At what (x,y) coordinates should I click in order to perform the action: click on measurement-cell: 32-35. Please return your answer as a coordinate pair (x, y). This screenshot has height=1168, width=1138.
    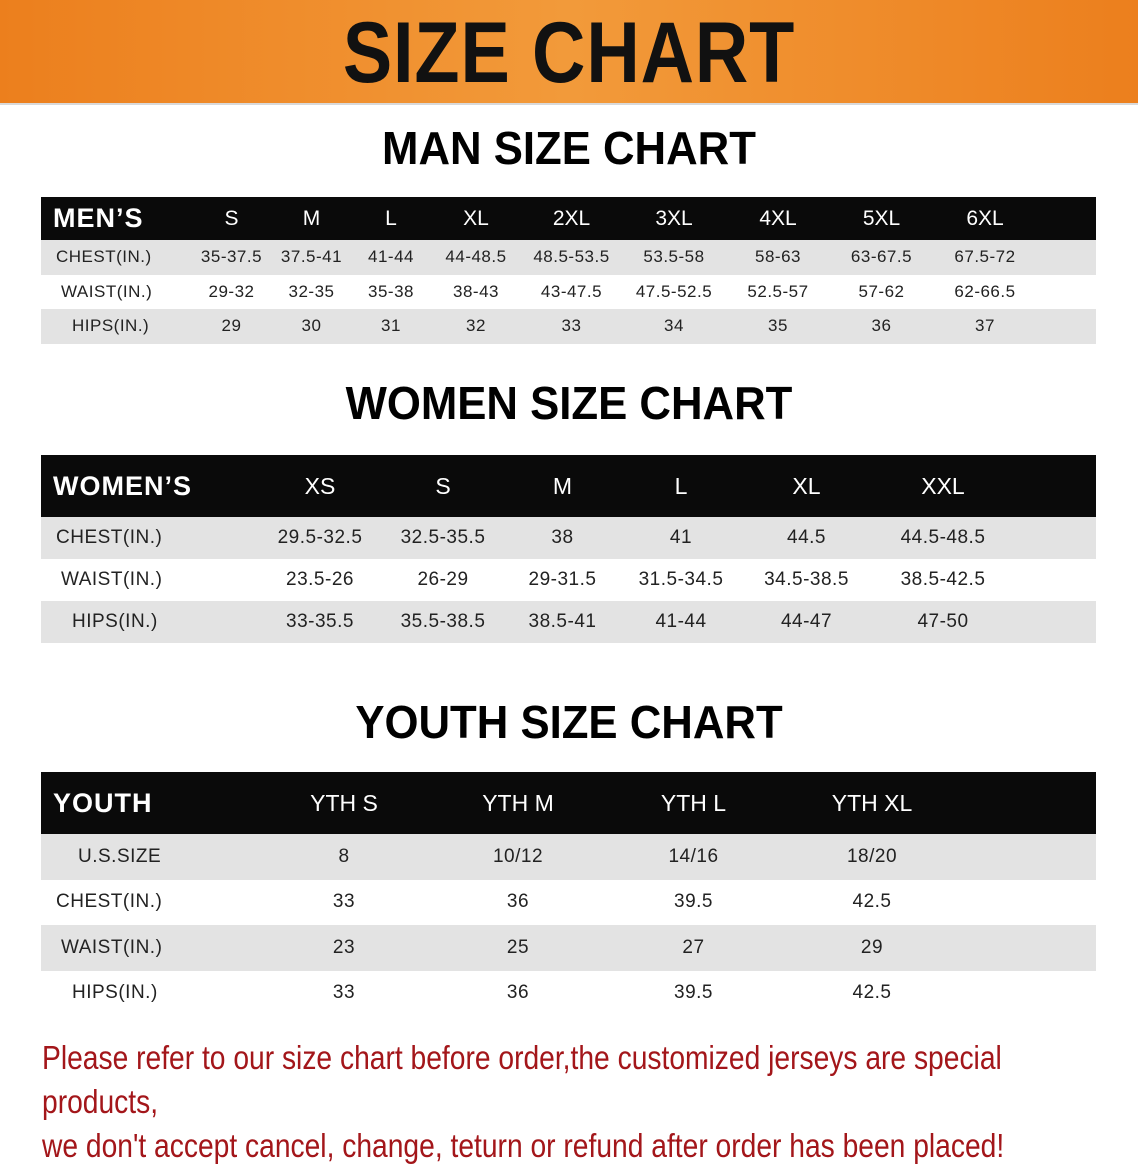
    Looking at the image, I should click on (311, 291).